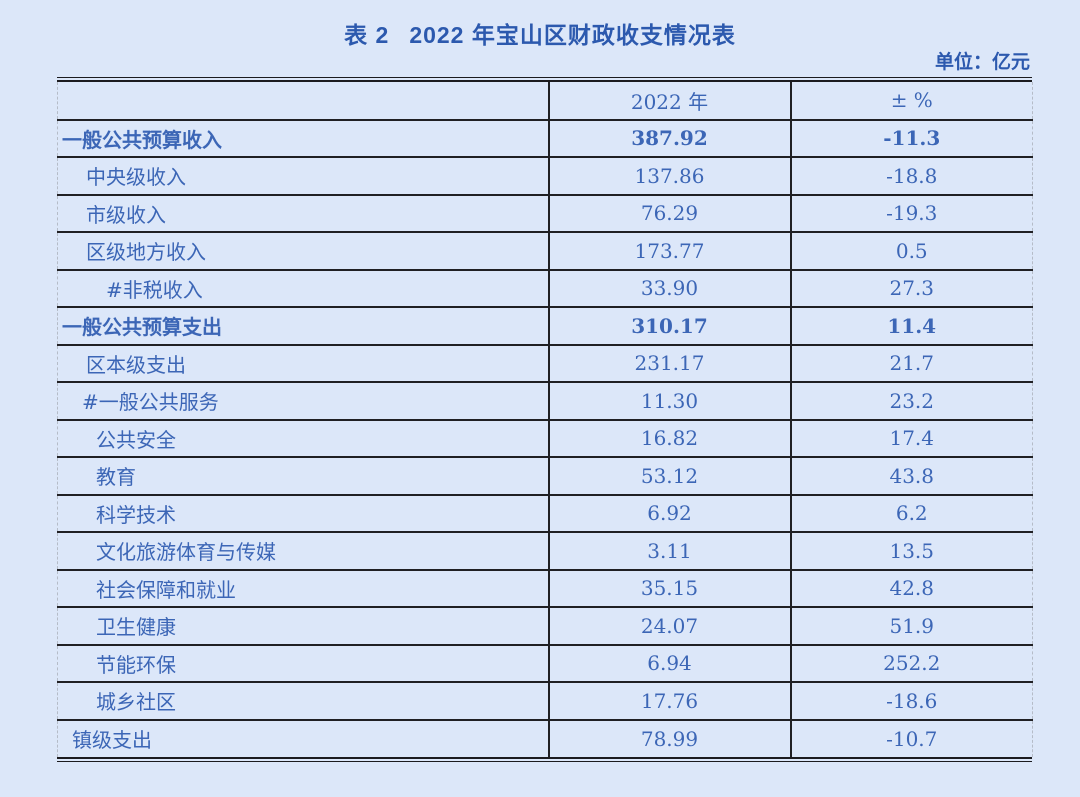  I want to click on row-pct: 42.8, so click(911, 588).